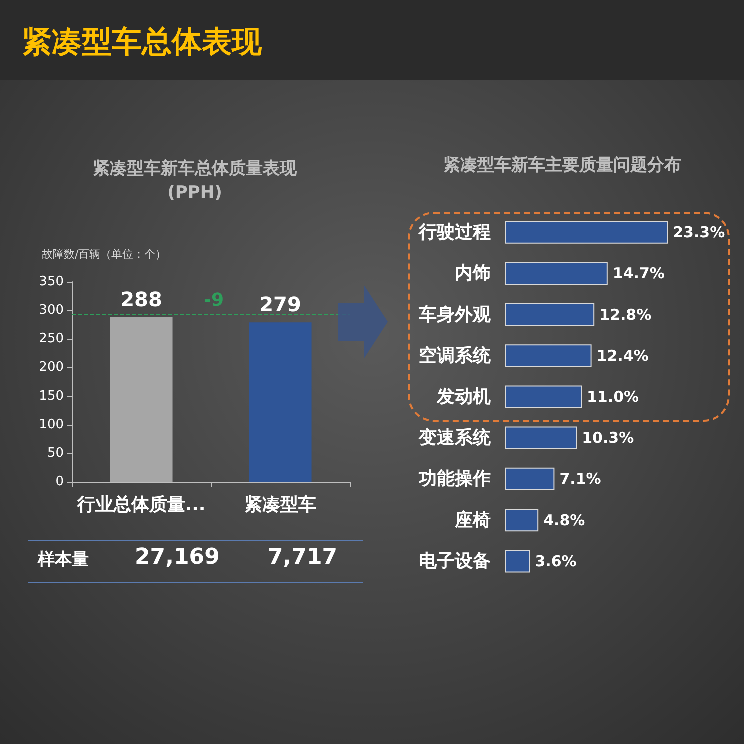 The height and width of the screenshot is (744, 744). Describe the element at coordinates (608, 438) in the screenshot. I see `data-label: 10.3%` at that location.